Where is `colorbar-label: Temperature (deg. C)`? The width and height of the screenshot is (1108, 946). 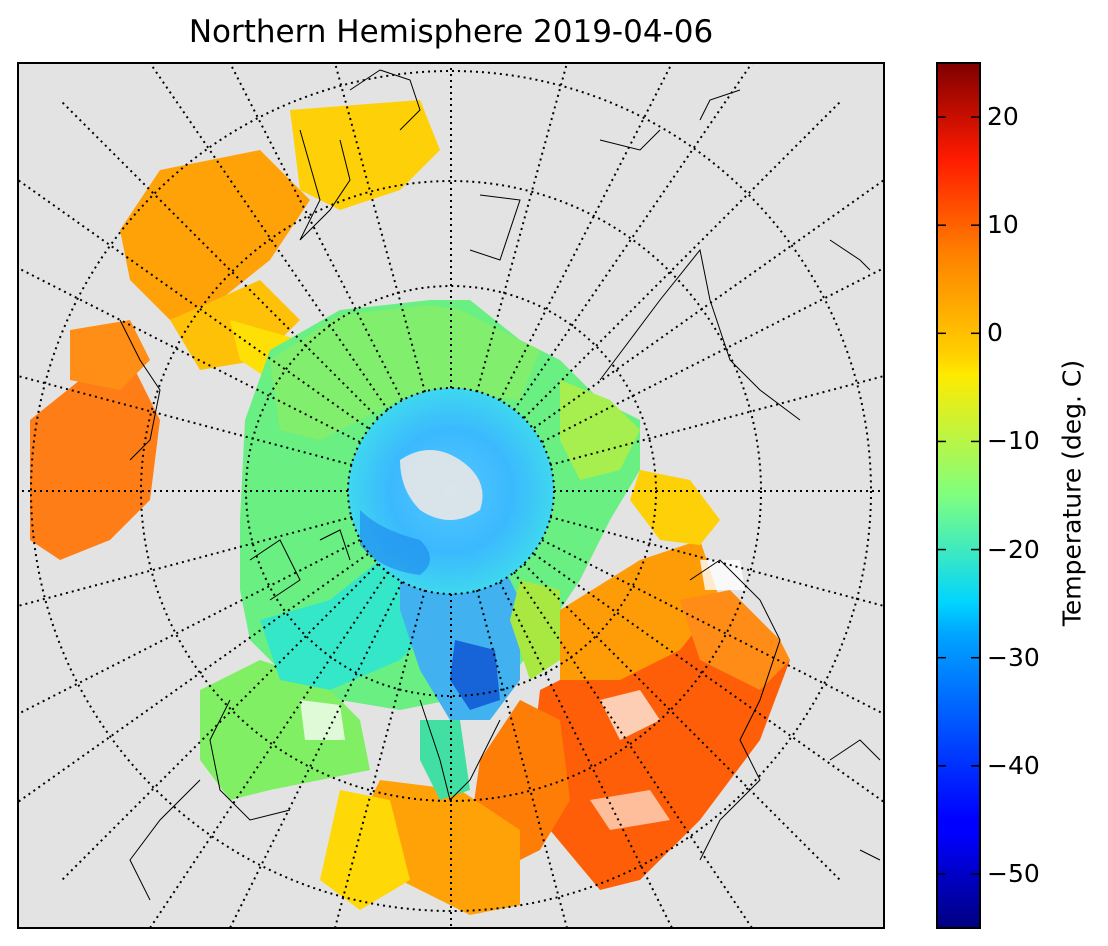
colorbar-label: Temperature (deg. C) is located at coordinates (1072, 493).